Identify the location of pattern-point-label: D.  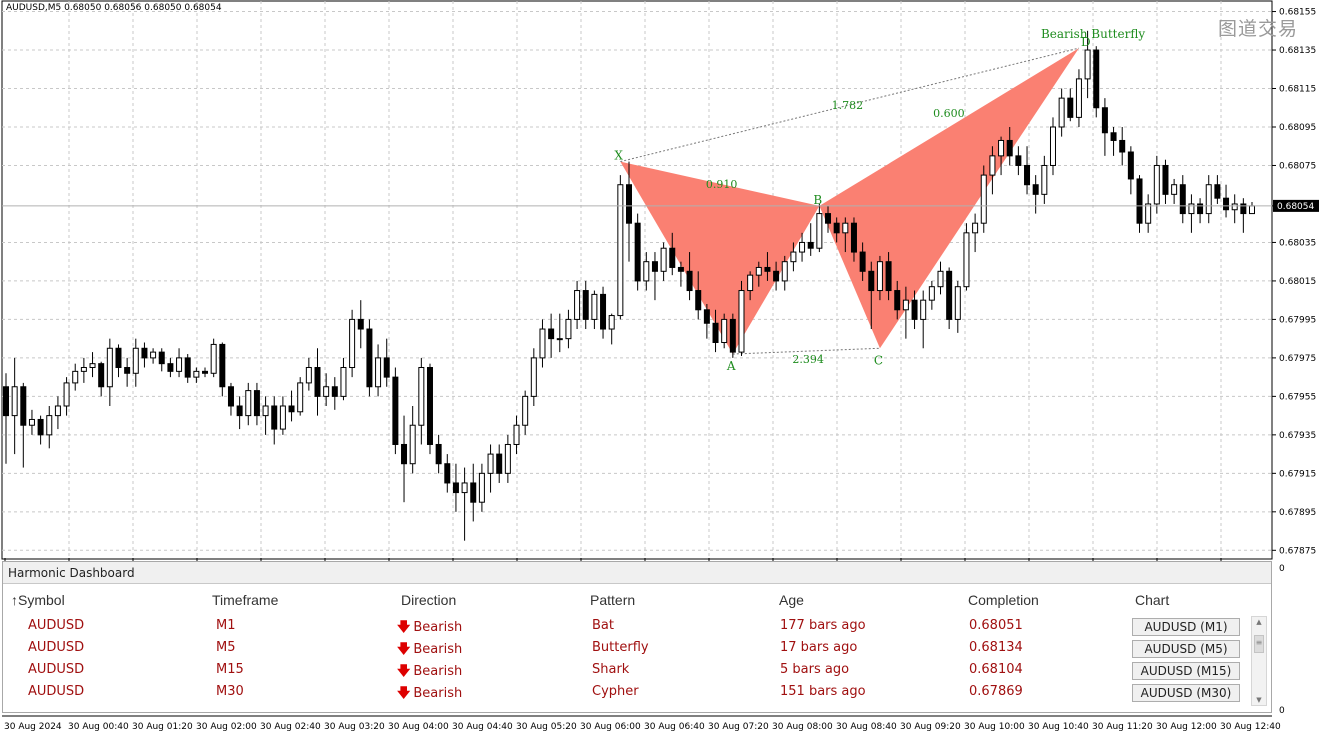
(1086, 42).